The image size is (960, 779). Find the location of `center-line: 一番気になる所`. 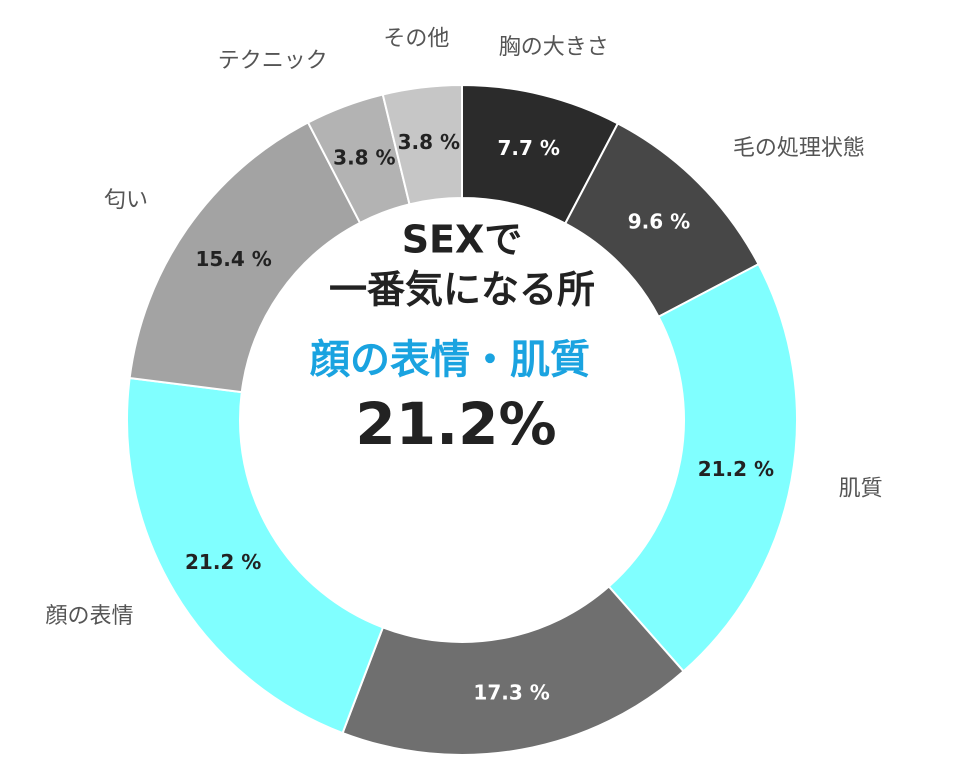

center-line: 一番気になる所 is located at coordinates (462, 290).